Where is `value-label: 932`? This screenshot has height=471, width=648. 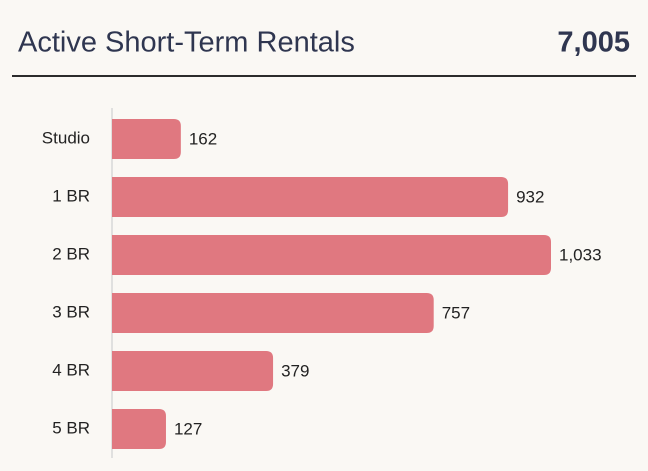
value-label: 932 is located at coordinates (530, 196).